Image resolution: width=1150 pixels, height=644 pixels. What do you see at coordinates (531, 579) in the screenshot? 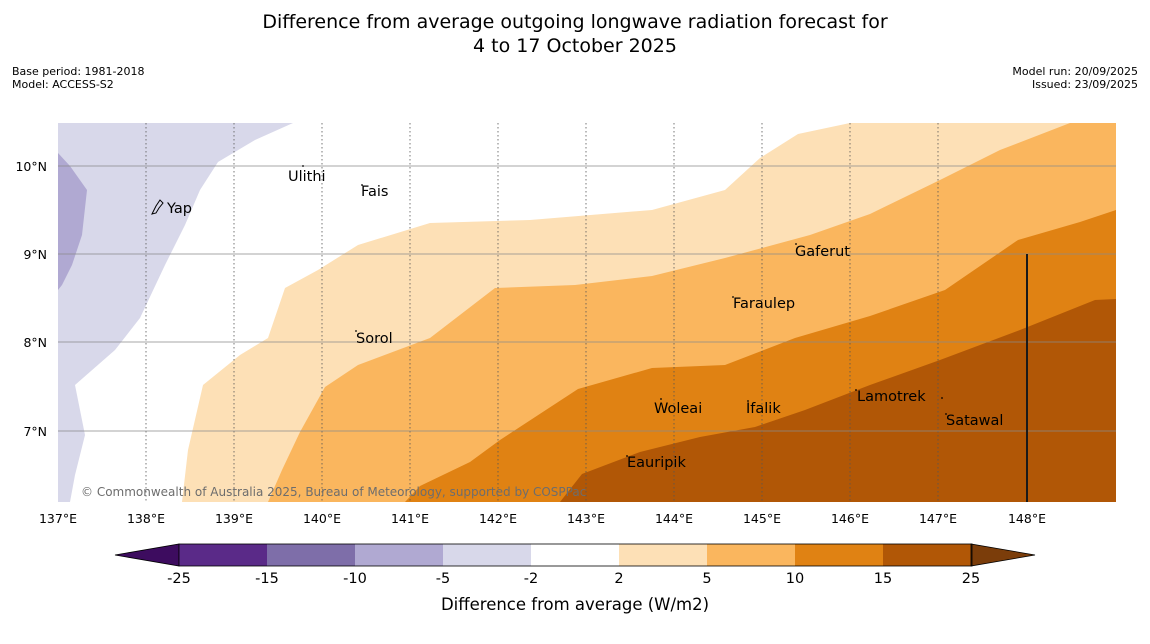
I see `cbar-tick-minus2: -2` at bounding box center [531, 579].